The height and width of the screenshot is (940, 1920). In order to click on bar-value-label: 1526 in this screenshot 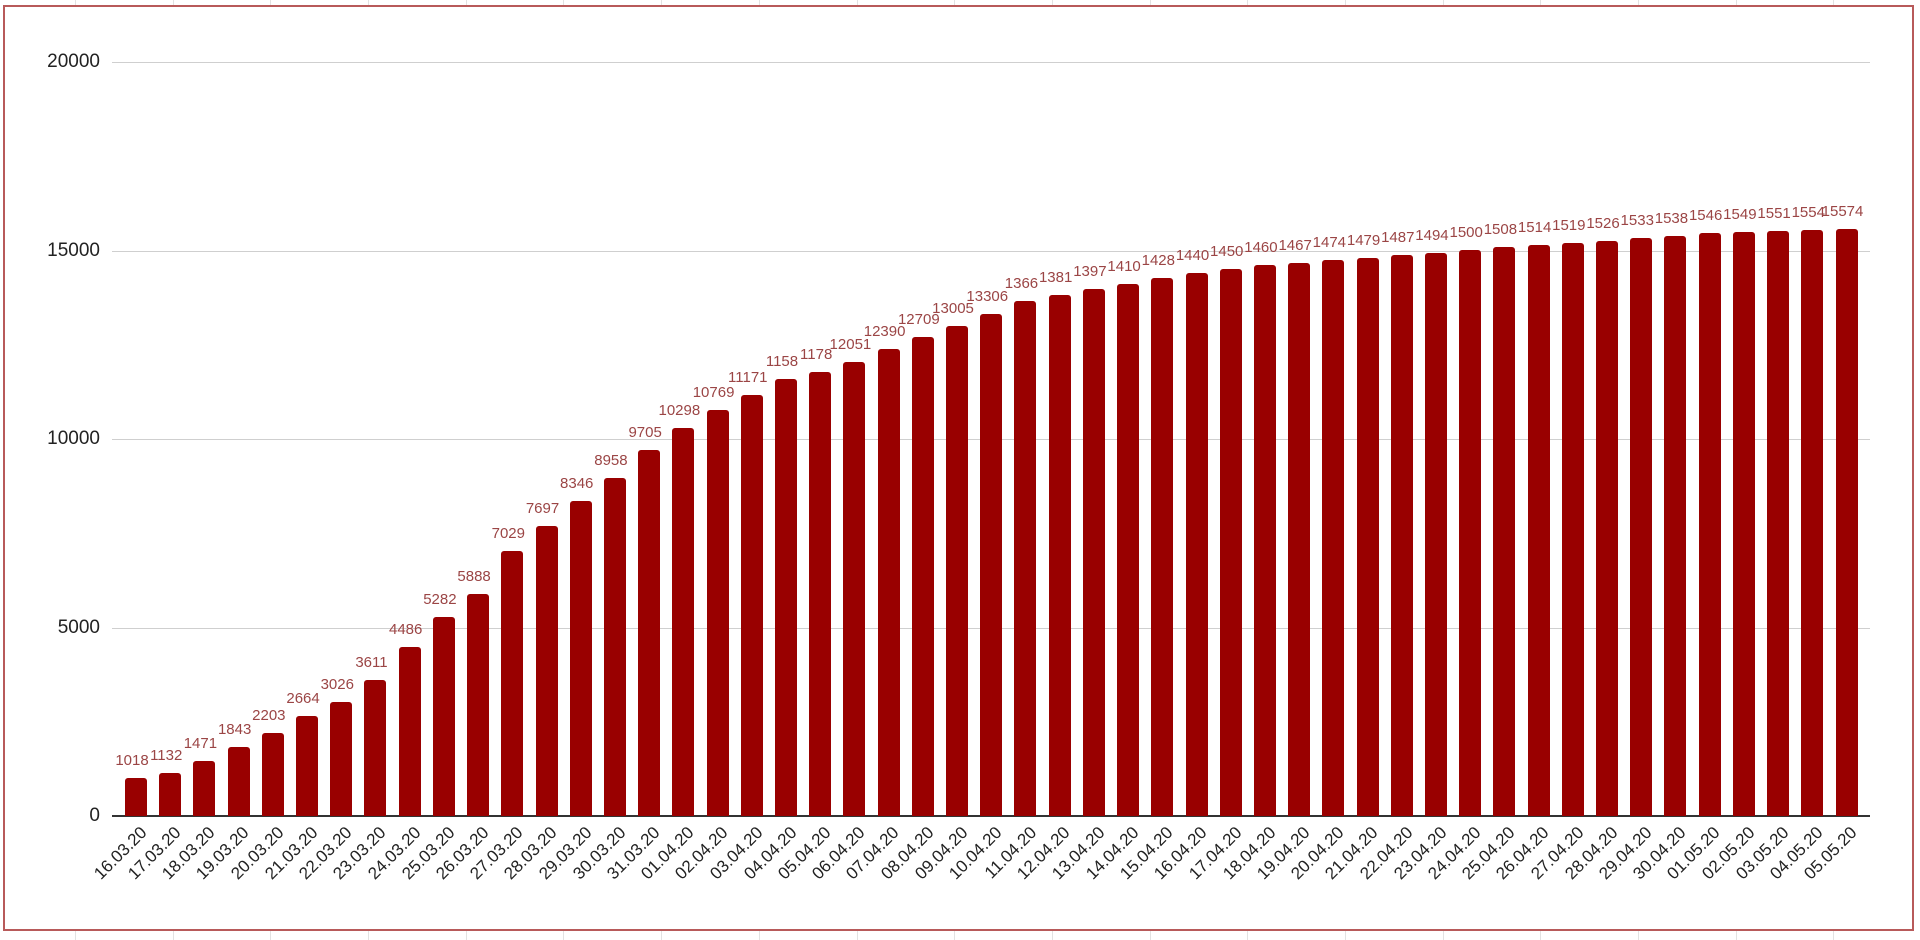, I will do `click(1603, 223)`.